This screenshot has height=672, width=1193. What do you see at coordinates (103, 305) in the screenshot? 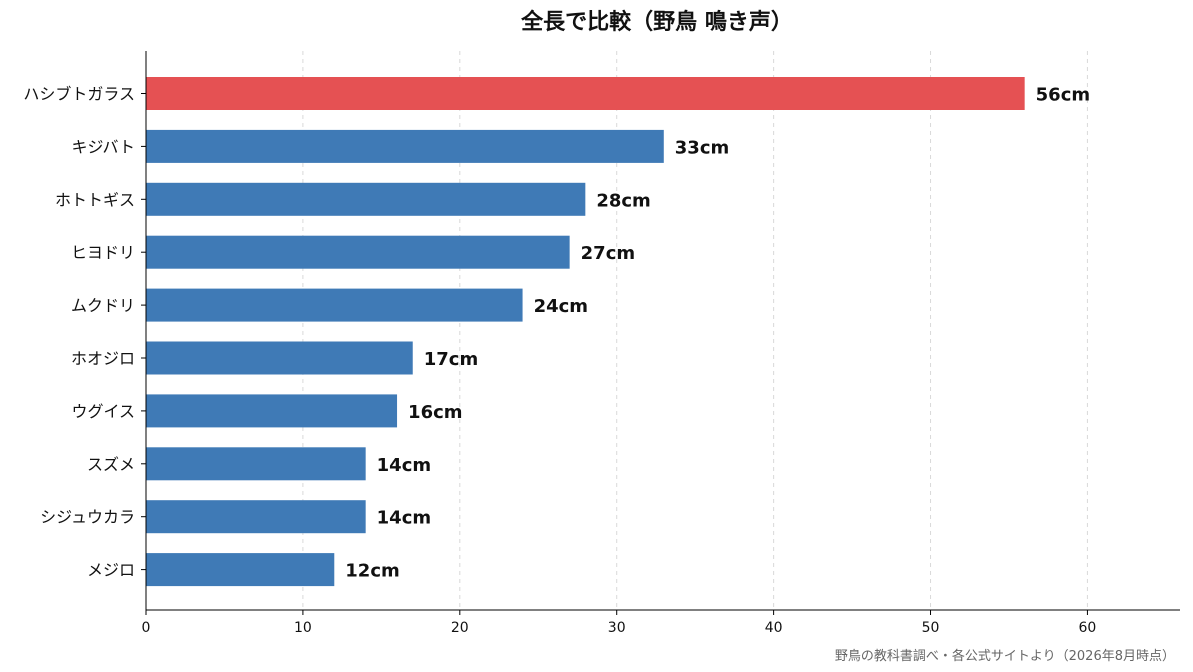
I see `y-tick-label: ムクドリ` at bounding box center [103, 305].